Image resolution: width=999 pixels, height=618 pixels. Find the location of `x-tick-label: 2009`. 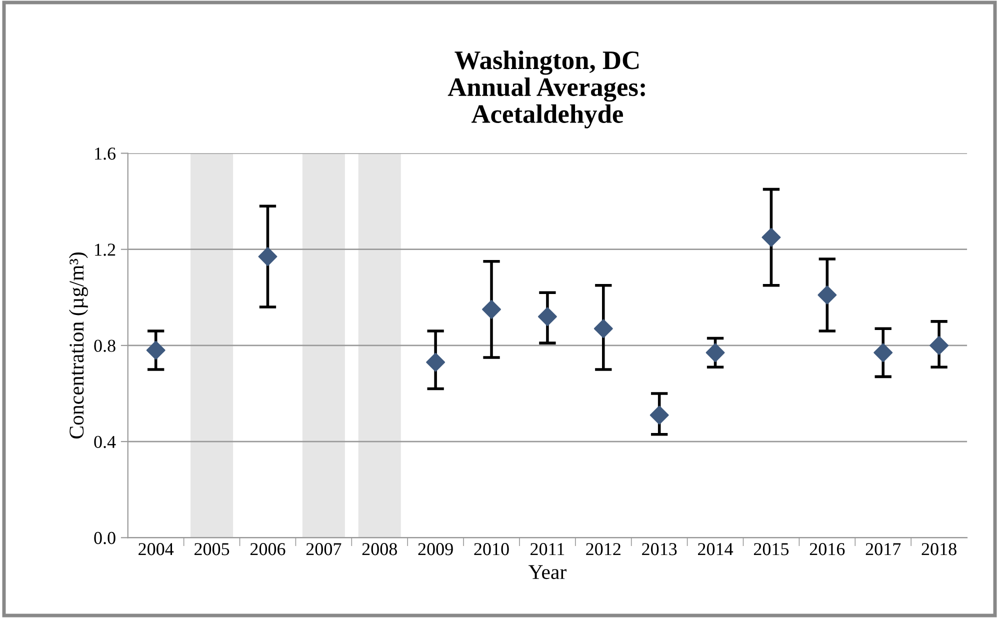

x-tick-label: 2009 is located at coordinates (435, 549).